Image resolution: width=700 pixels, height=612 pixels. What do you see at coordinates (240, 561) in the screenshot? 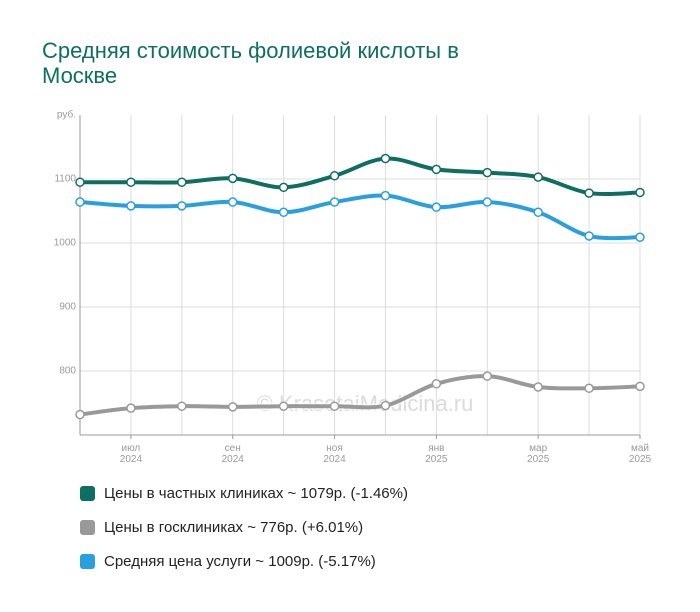
I see `legend-label: Средняя цена услуги ~ 1009р. (-5.17%)` at bounding box center [240, 561].